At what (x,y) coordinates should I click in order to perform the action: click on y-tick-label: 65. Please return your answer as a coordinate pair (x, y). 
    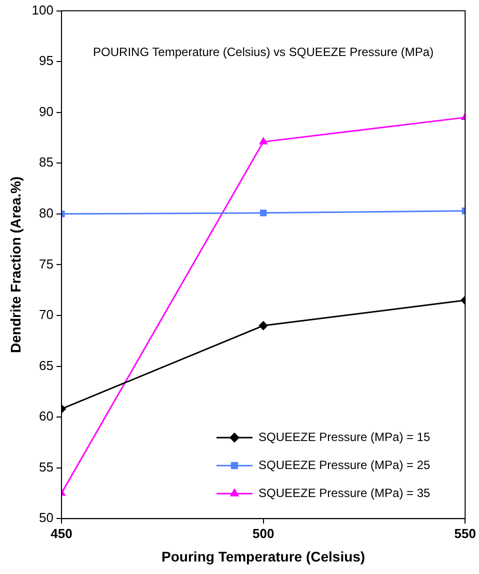
    Looking at the image, I should click on (46, 365).